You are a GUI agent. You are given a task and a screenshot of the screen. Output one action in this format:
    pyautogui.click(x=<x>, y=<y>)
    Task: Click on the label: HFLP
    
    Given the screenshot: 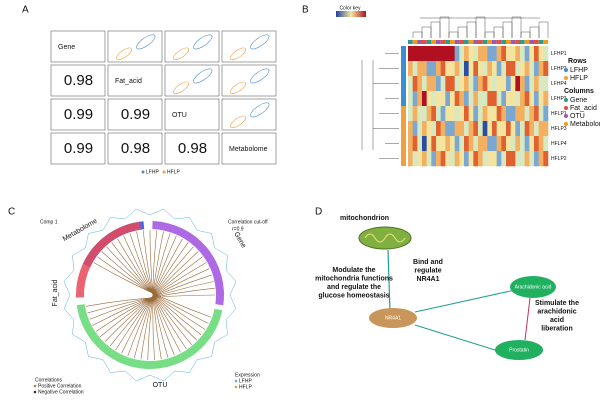 What is the action you would take?
    pyautogui.click(x=245, y=387)
    